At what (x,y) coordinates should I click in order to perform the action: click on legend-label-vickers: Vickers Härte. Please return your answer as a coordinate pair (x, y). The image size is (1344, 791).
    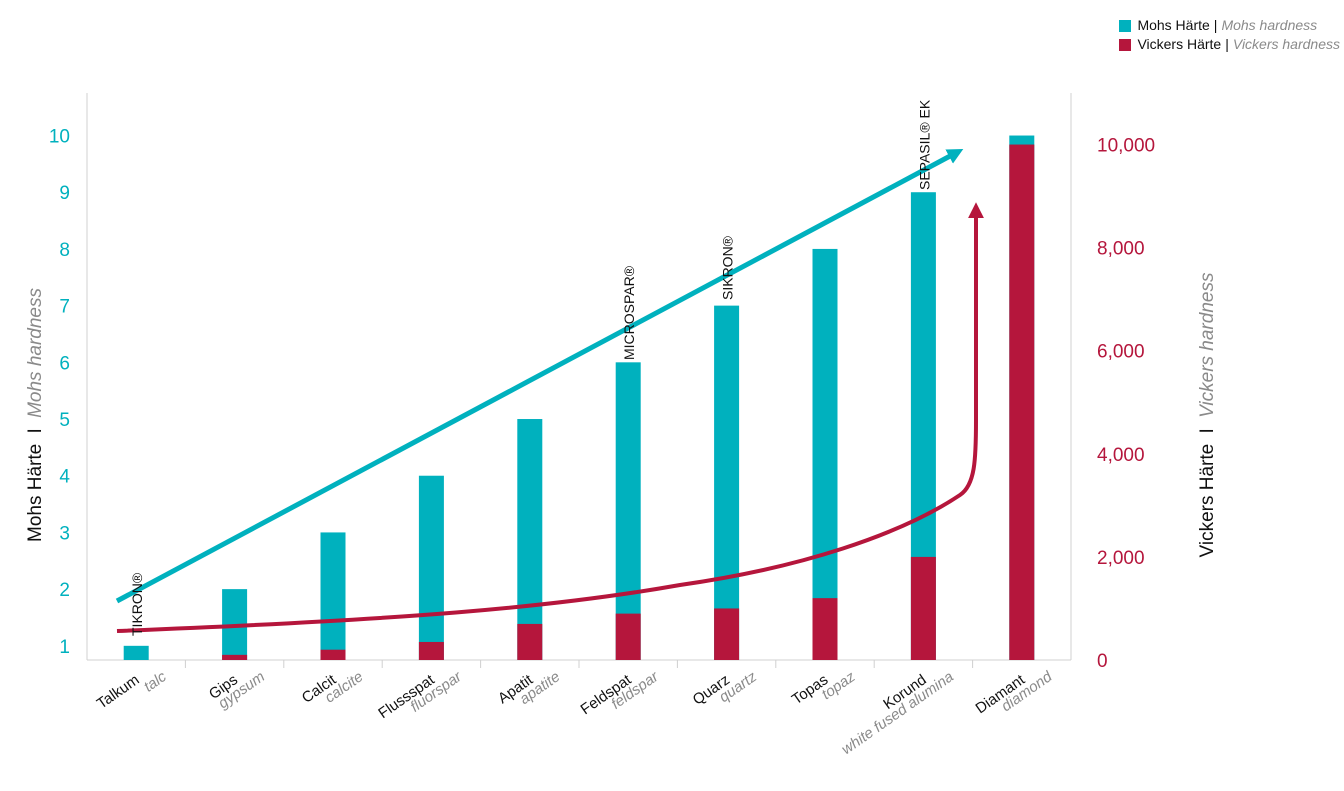
    Looking at the image, I should click on (1179, 44).